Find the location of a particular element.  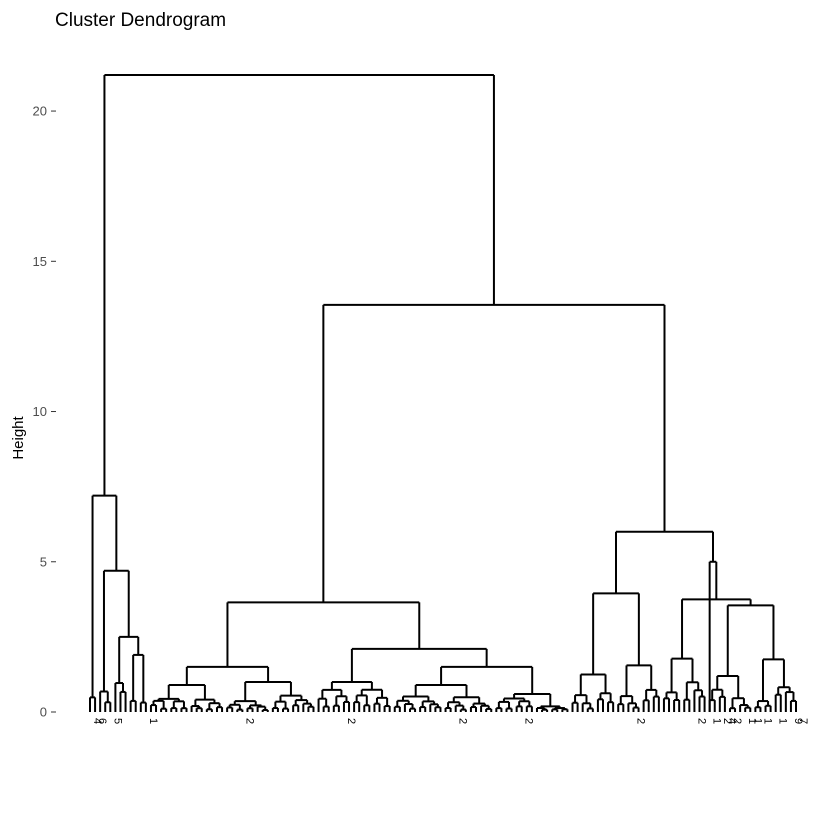

y-tick-label: 15 is located at coordinates (40, 261).